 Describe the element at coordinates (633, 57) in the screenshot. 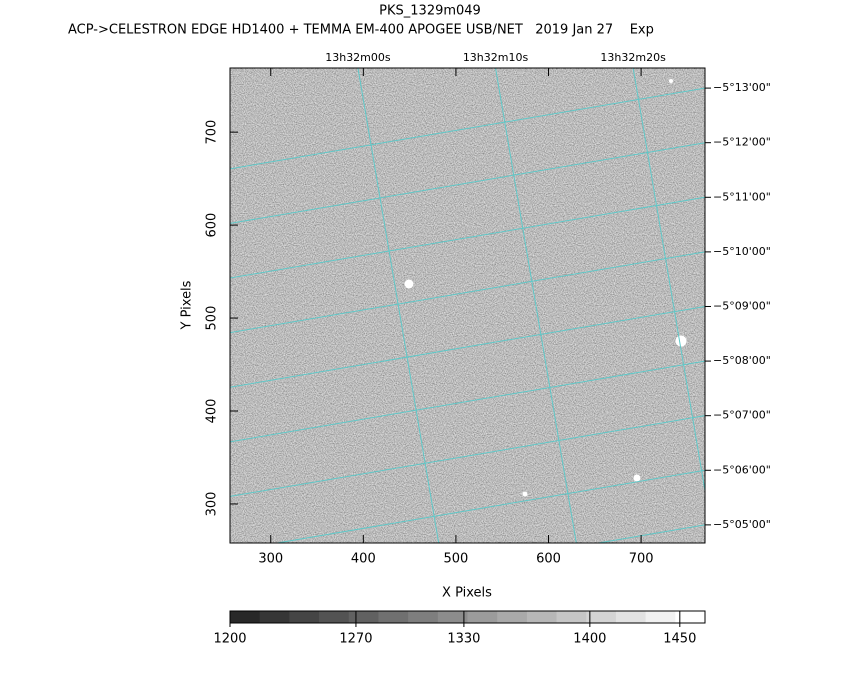

I see `x2-tick-label: 13h32m20s` at that location.